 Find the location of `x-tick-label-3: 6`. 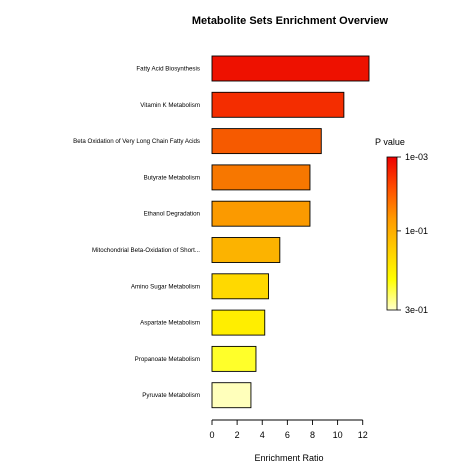

x-tick-label-3: 6 is located at coordinates (287, 435).